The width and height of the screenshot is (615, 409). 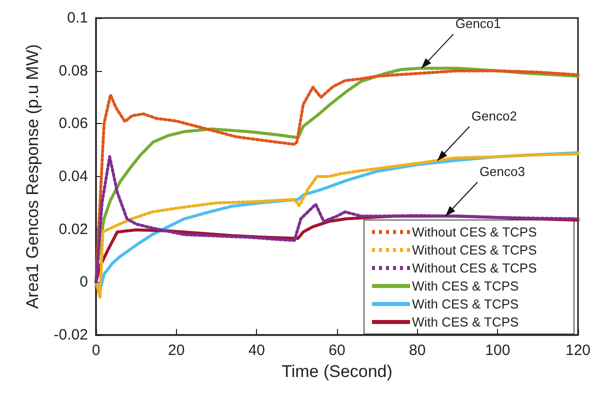 I want to click on x-tick-label: 0, so click(x=96, y=350).